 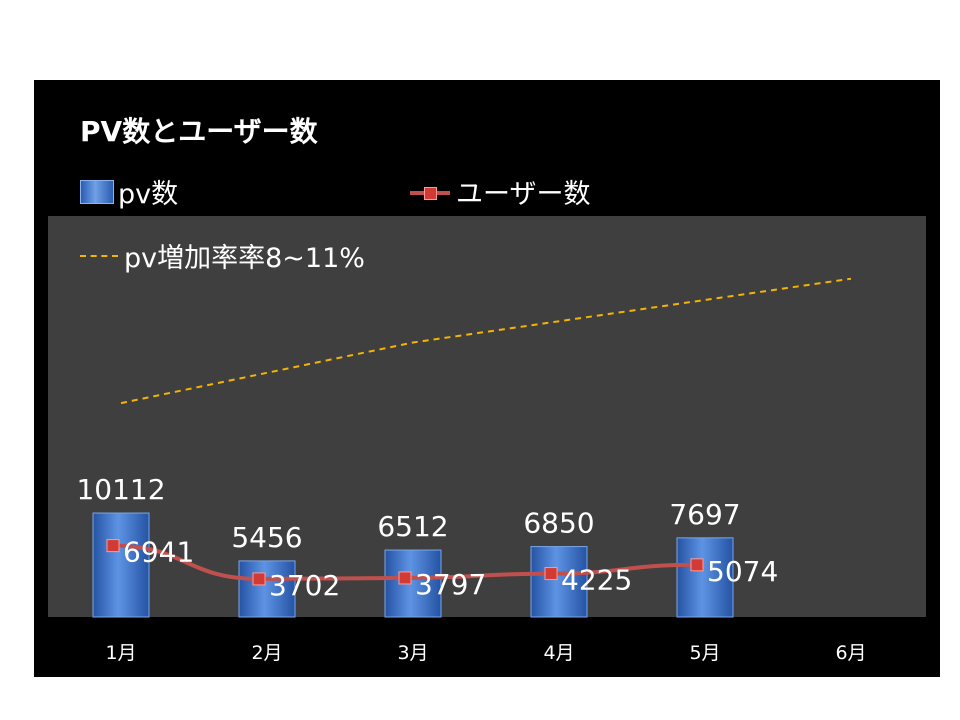 What do you see at coordinates (266, 537) in the screenshot?
I see `pv-data-label: 5456` at bounding box center [266, 537].